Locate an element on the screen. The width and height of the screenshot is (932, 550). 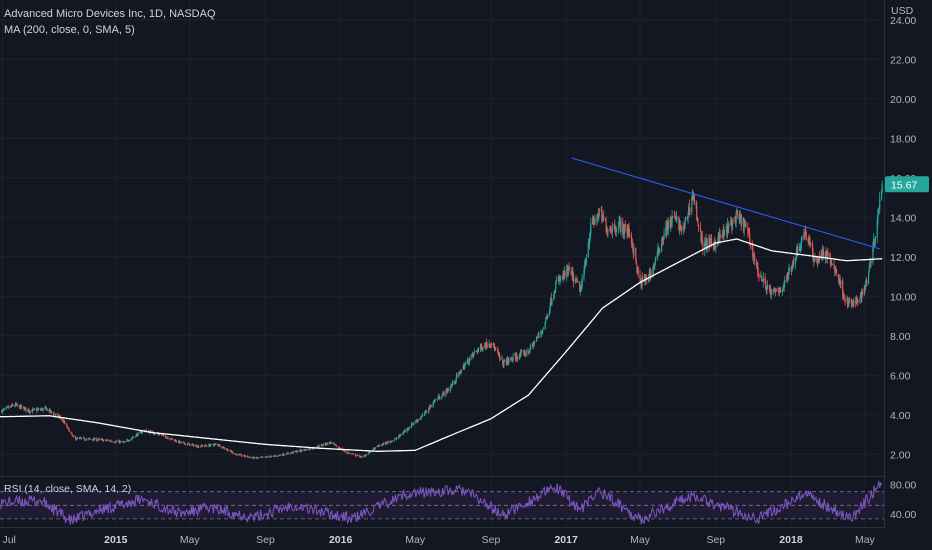
price-tick-label: 6.00 is located at coordinates (900, 376).